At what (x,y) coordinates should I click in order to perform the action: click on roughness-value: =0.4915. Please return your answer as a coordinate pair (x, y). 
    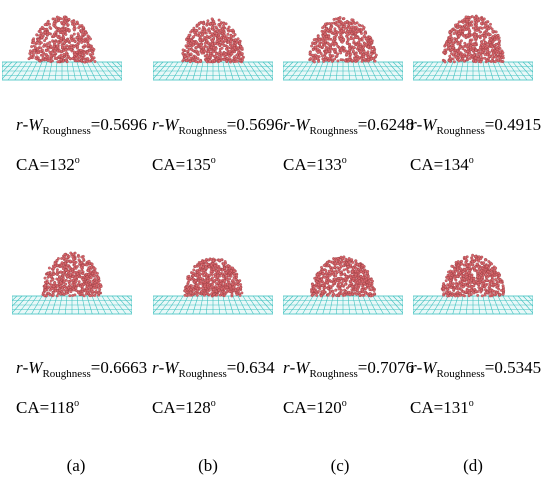
    Looking at the image, I should click on (513, 124).